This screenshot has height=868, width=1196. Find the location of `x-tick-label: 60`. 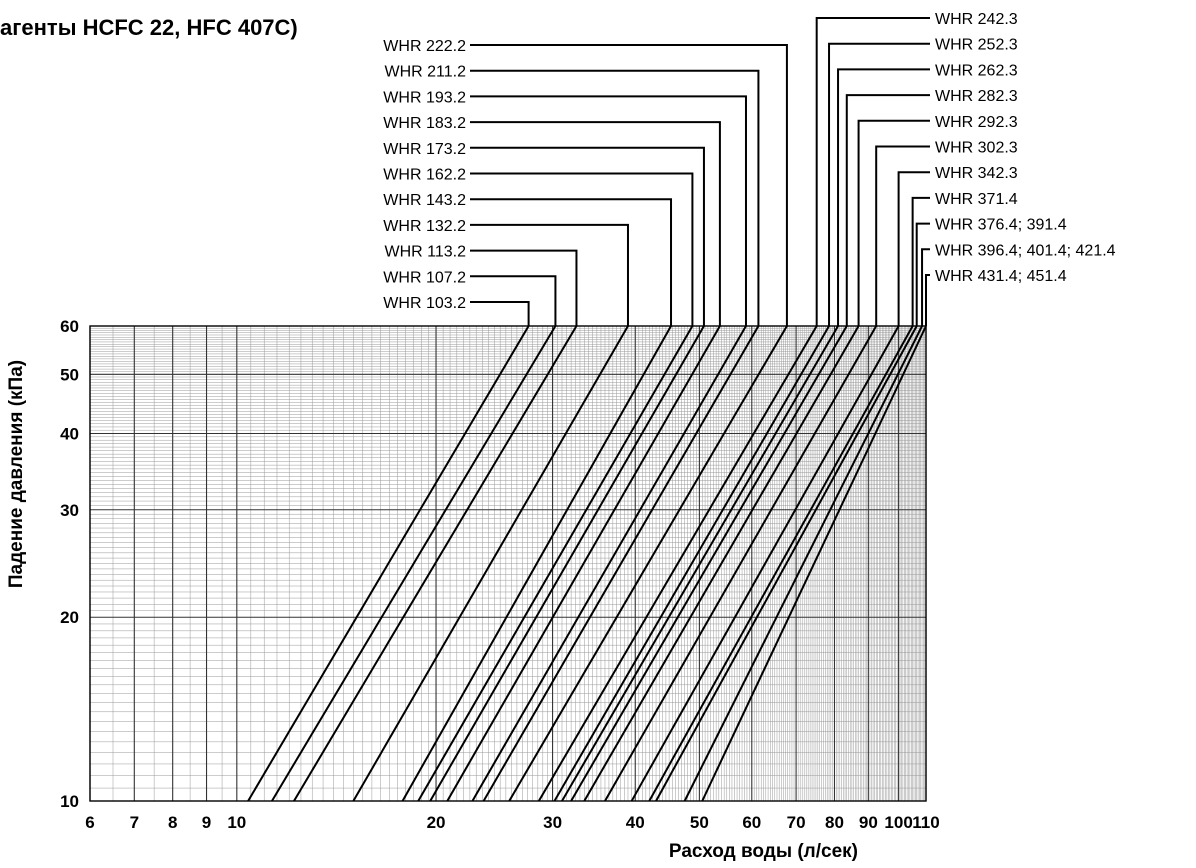

x-tick-label: 60 is located at coordinates (751, 822).